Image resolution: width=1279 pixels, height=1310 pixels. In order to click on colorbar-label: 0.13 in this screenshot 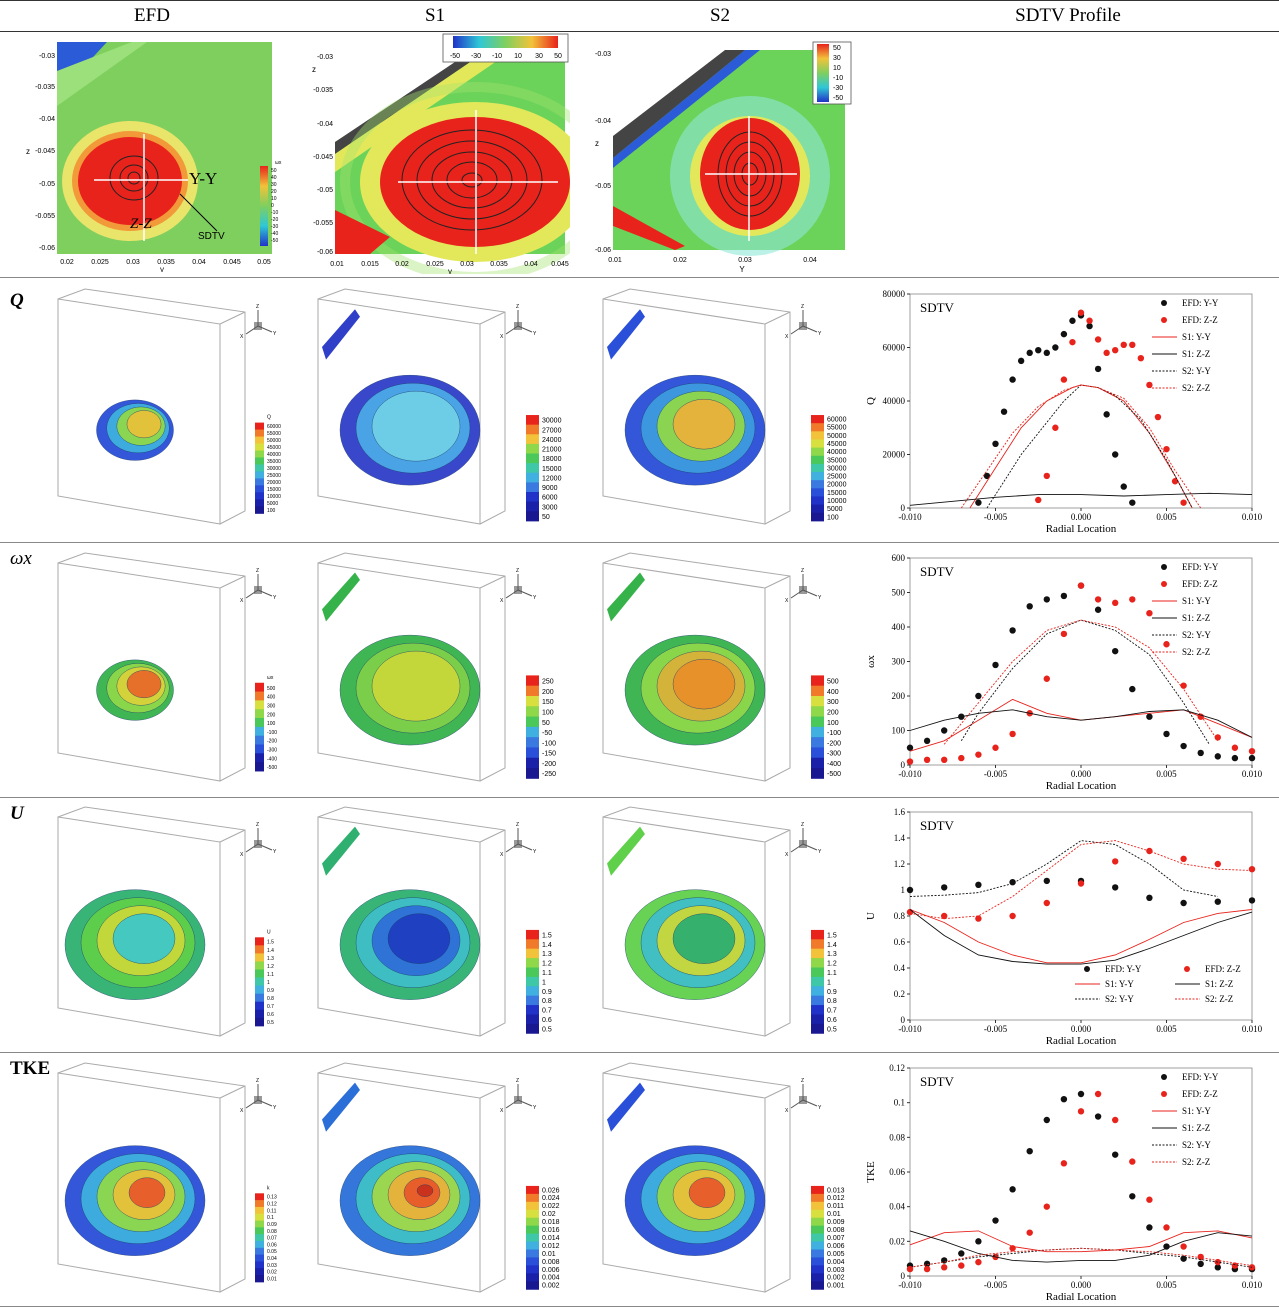, I will do `click(272, 1198)`.